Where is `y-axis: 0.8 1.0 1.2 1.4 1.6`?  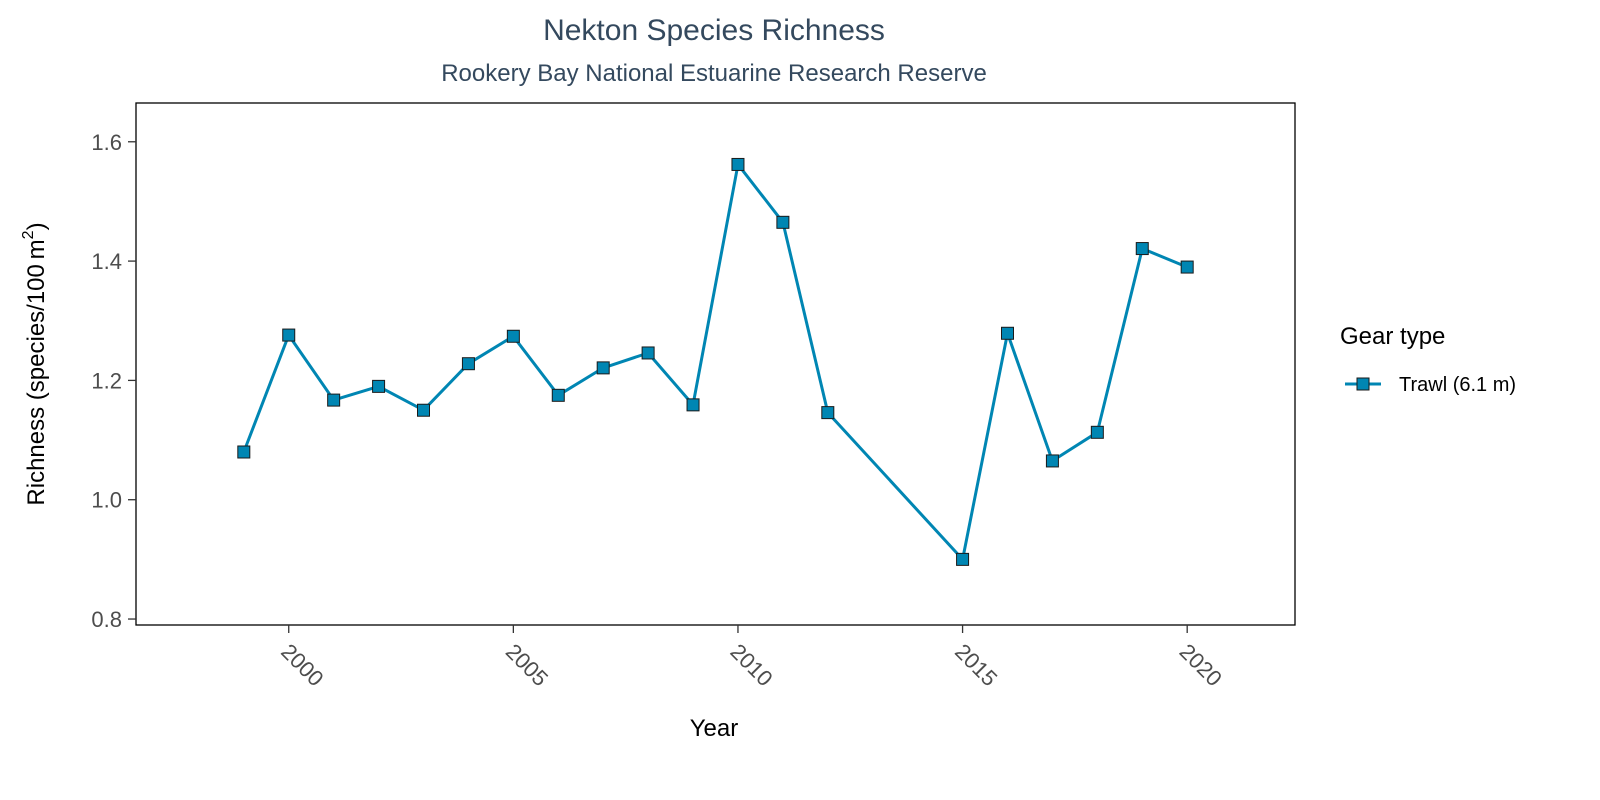
y-axis: 0.8 1.0 1.2 1.4 1.6 is located at coordinates (113, 381).